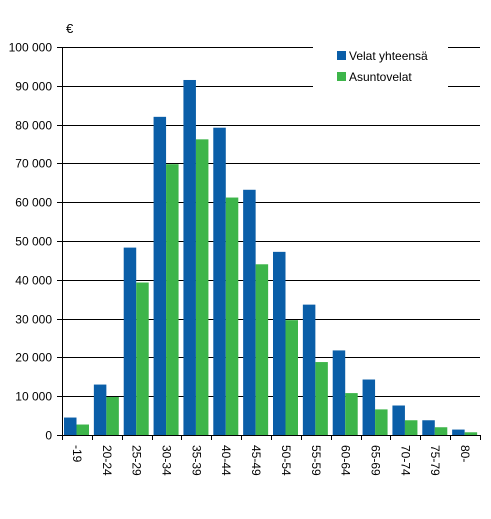 The width and height of the screenshot is (491, 519). Describe the element at coordinates (31, 48) in the screenshot. I see `y-tick-label: 100 000` at that location.